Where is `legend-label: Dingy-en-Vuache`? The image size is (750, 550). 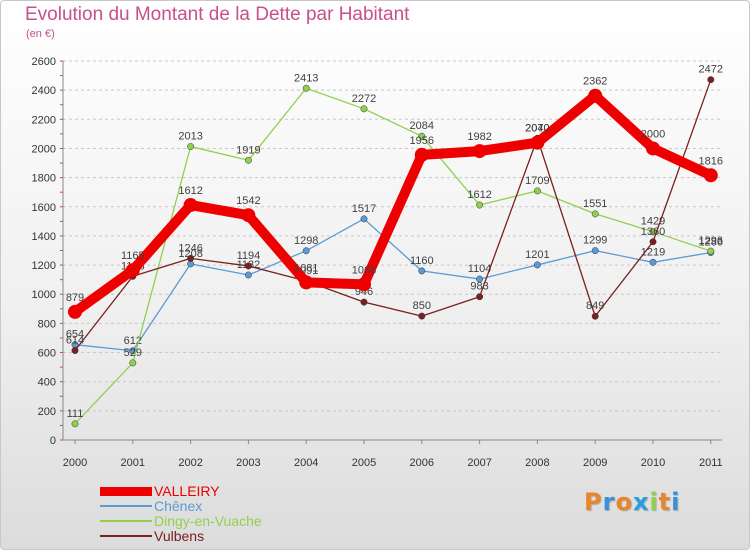
legend-label: Dingy-en-Vuache is located at coordinates (208, 521).